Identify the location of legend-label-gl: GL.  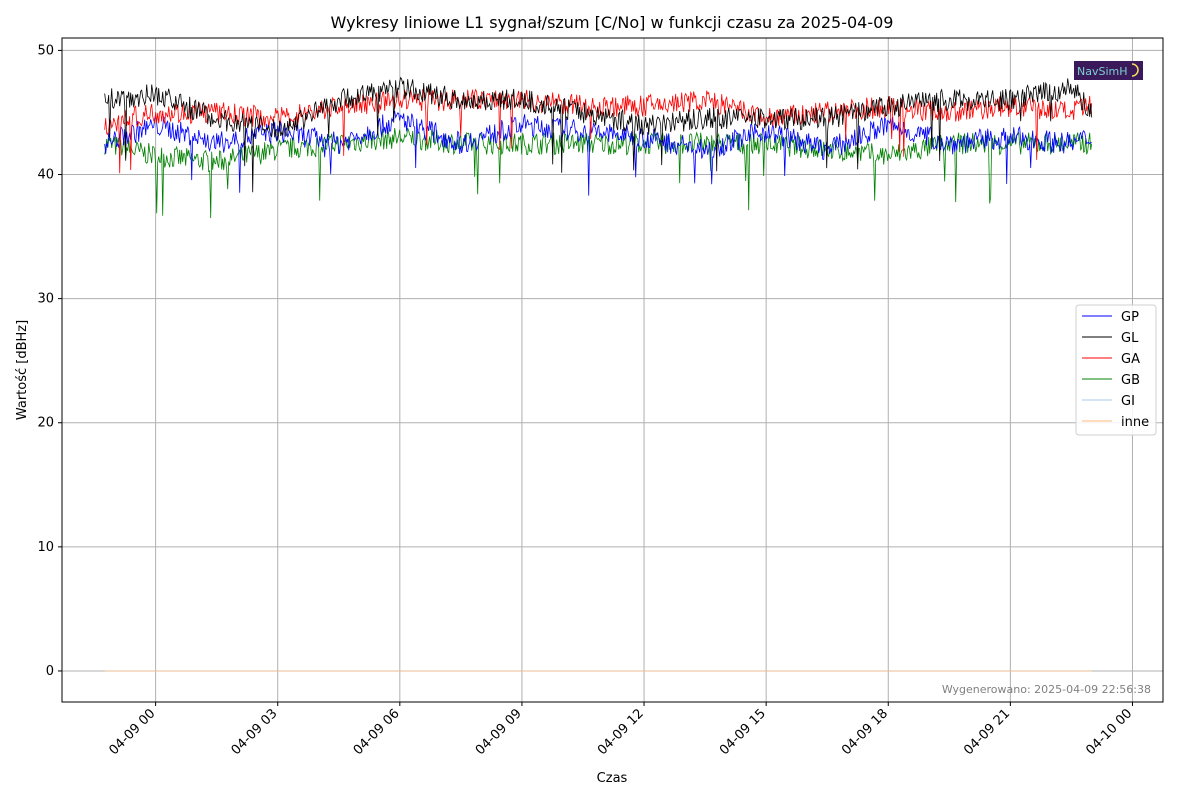
(1130, 338).